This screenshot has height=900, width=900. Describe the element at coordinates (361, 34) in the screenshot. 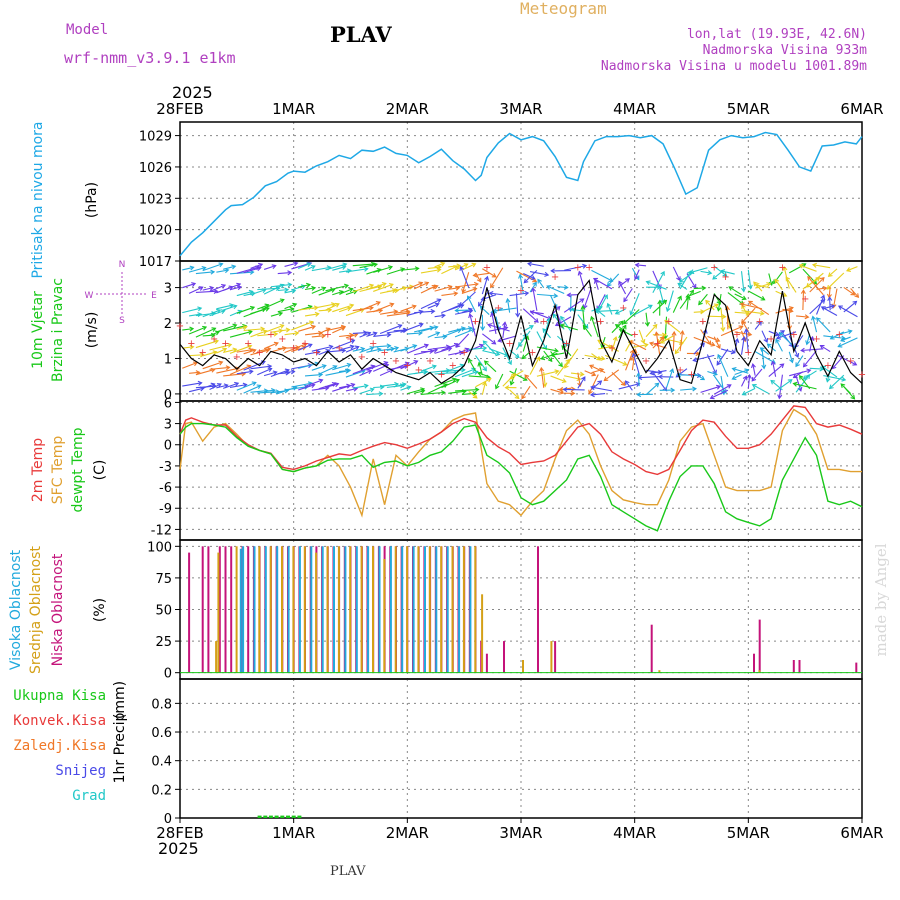

I see `station-title: PLAV` at that location.